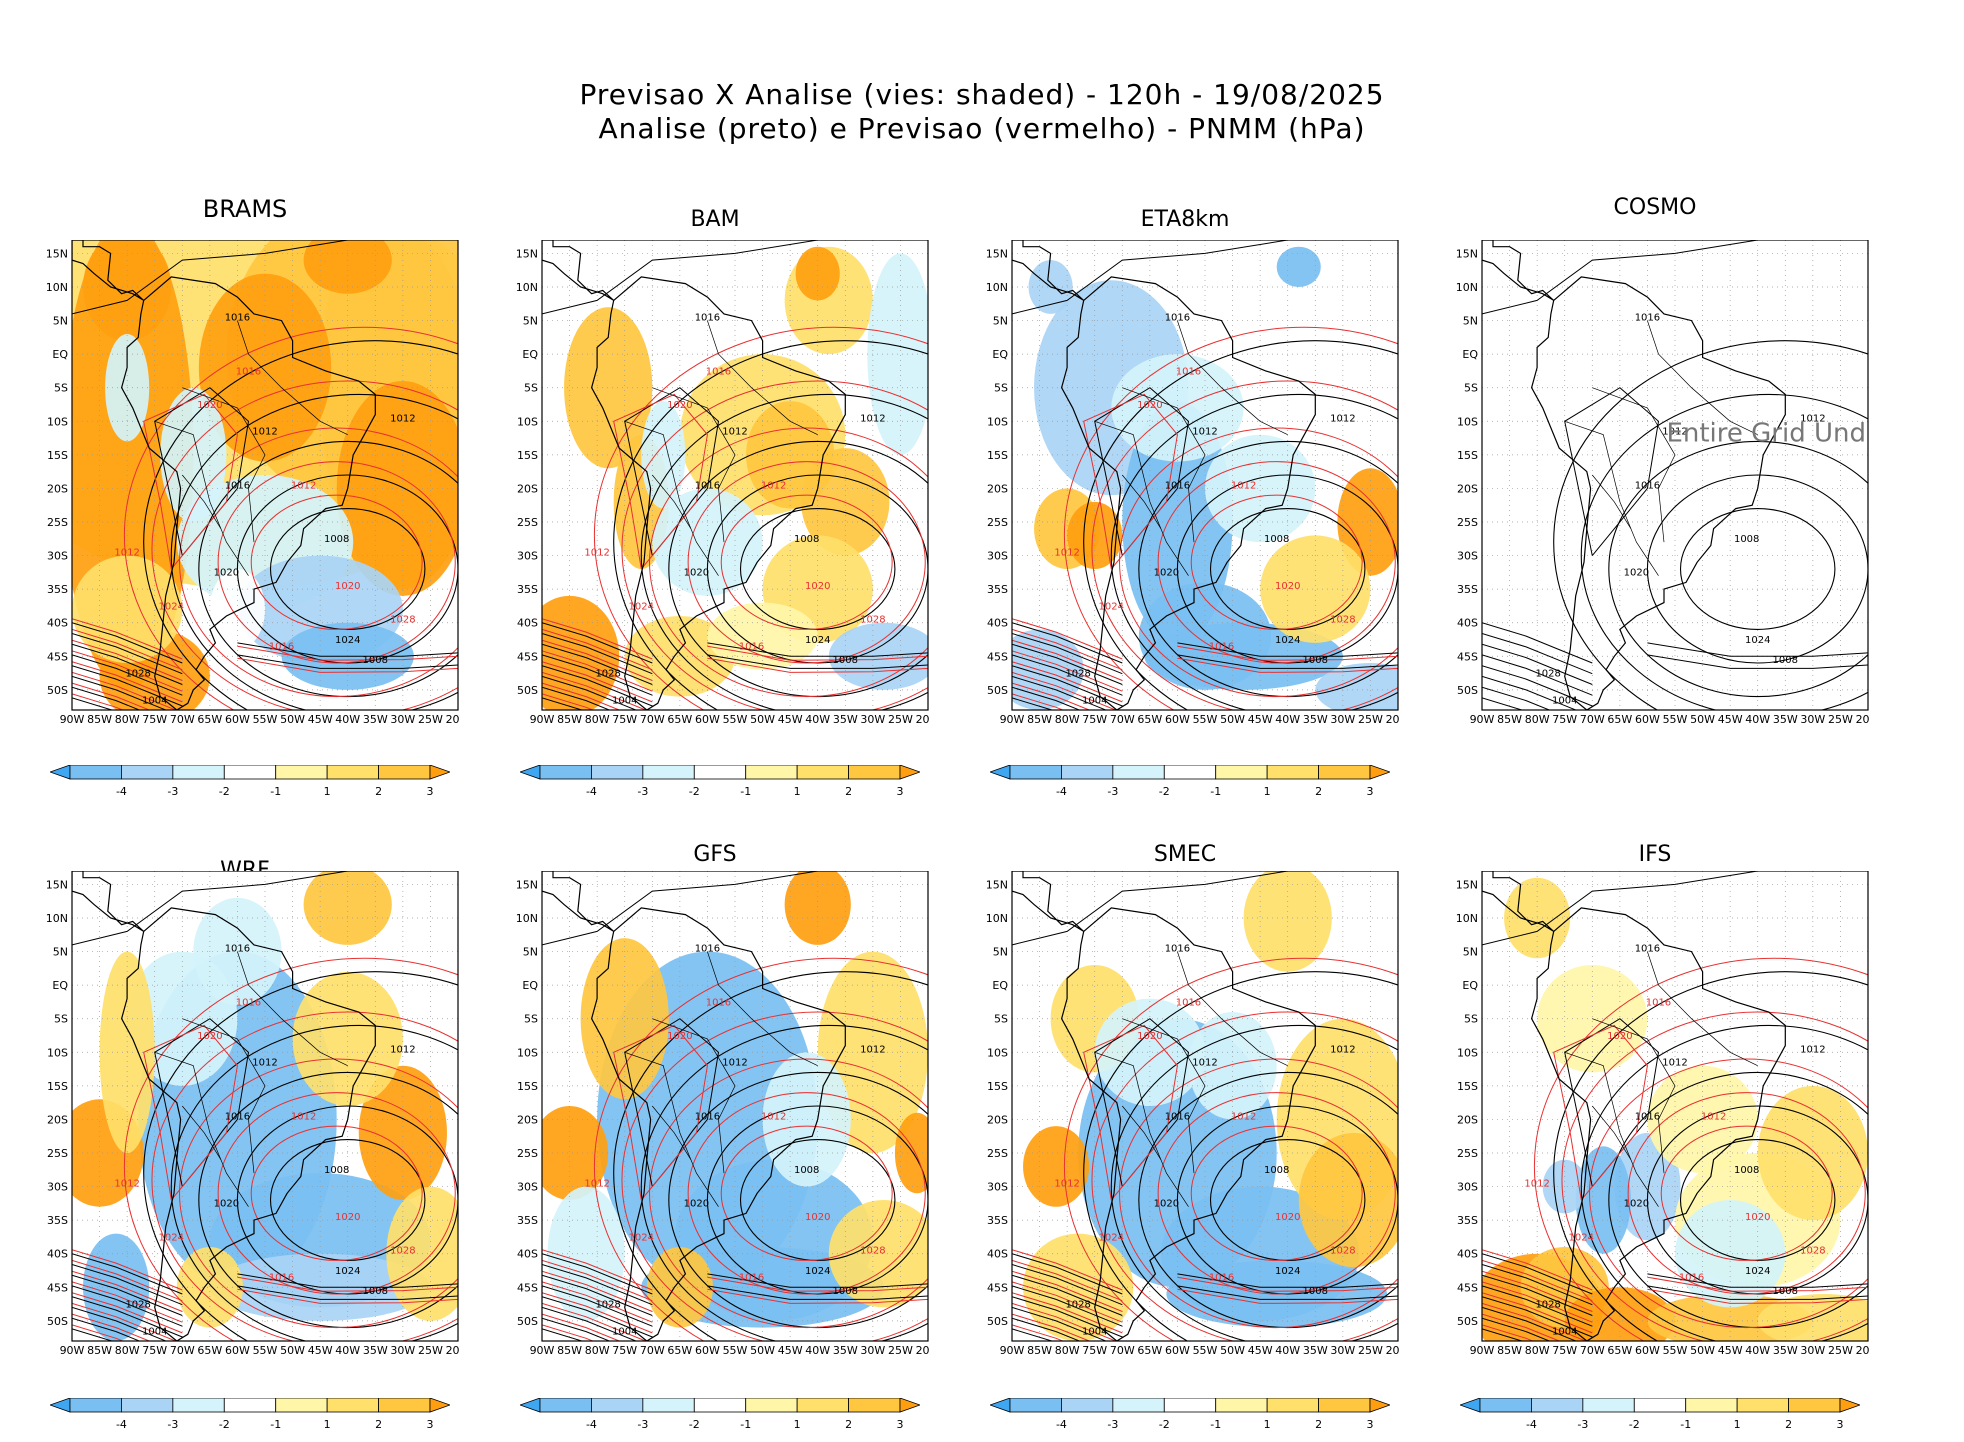  What do you see at coordinates (275, 1424) in the screenshot?
I see `colorbar-label: -1` at bounding box center [275, 1424].